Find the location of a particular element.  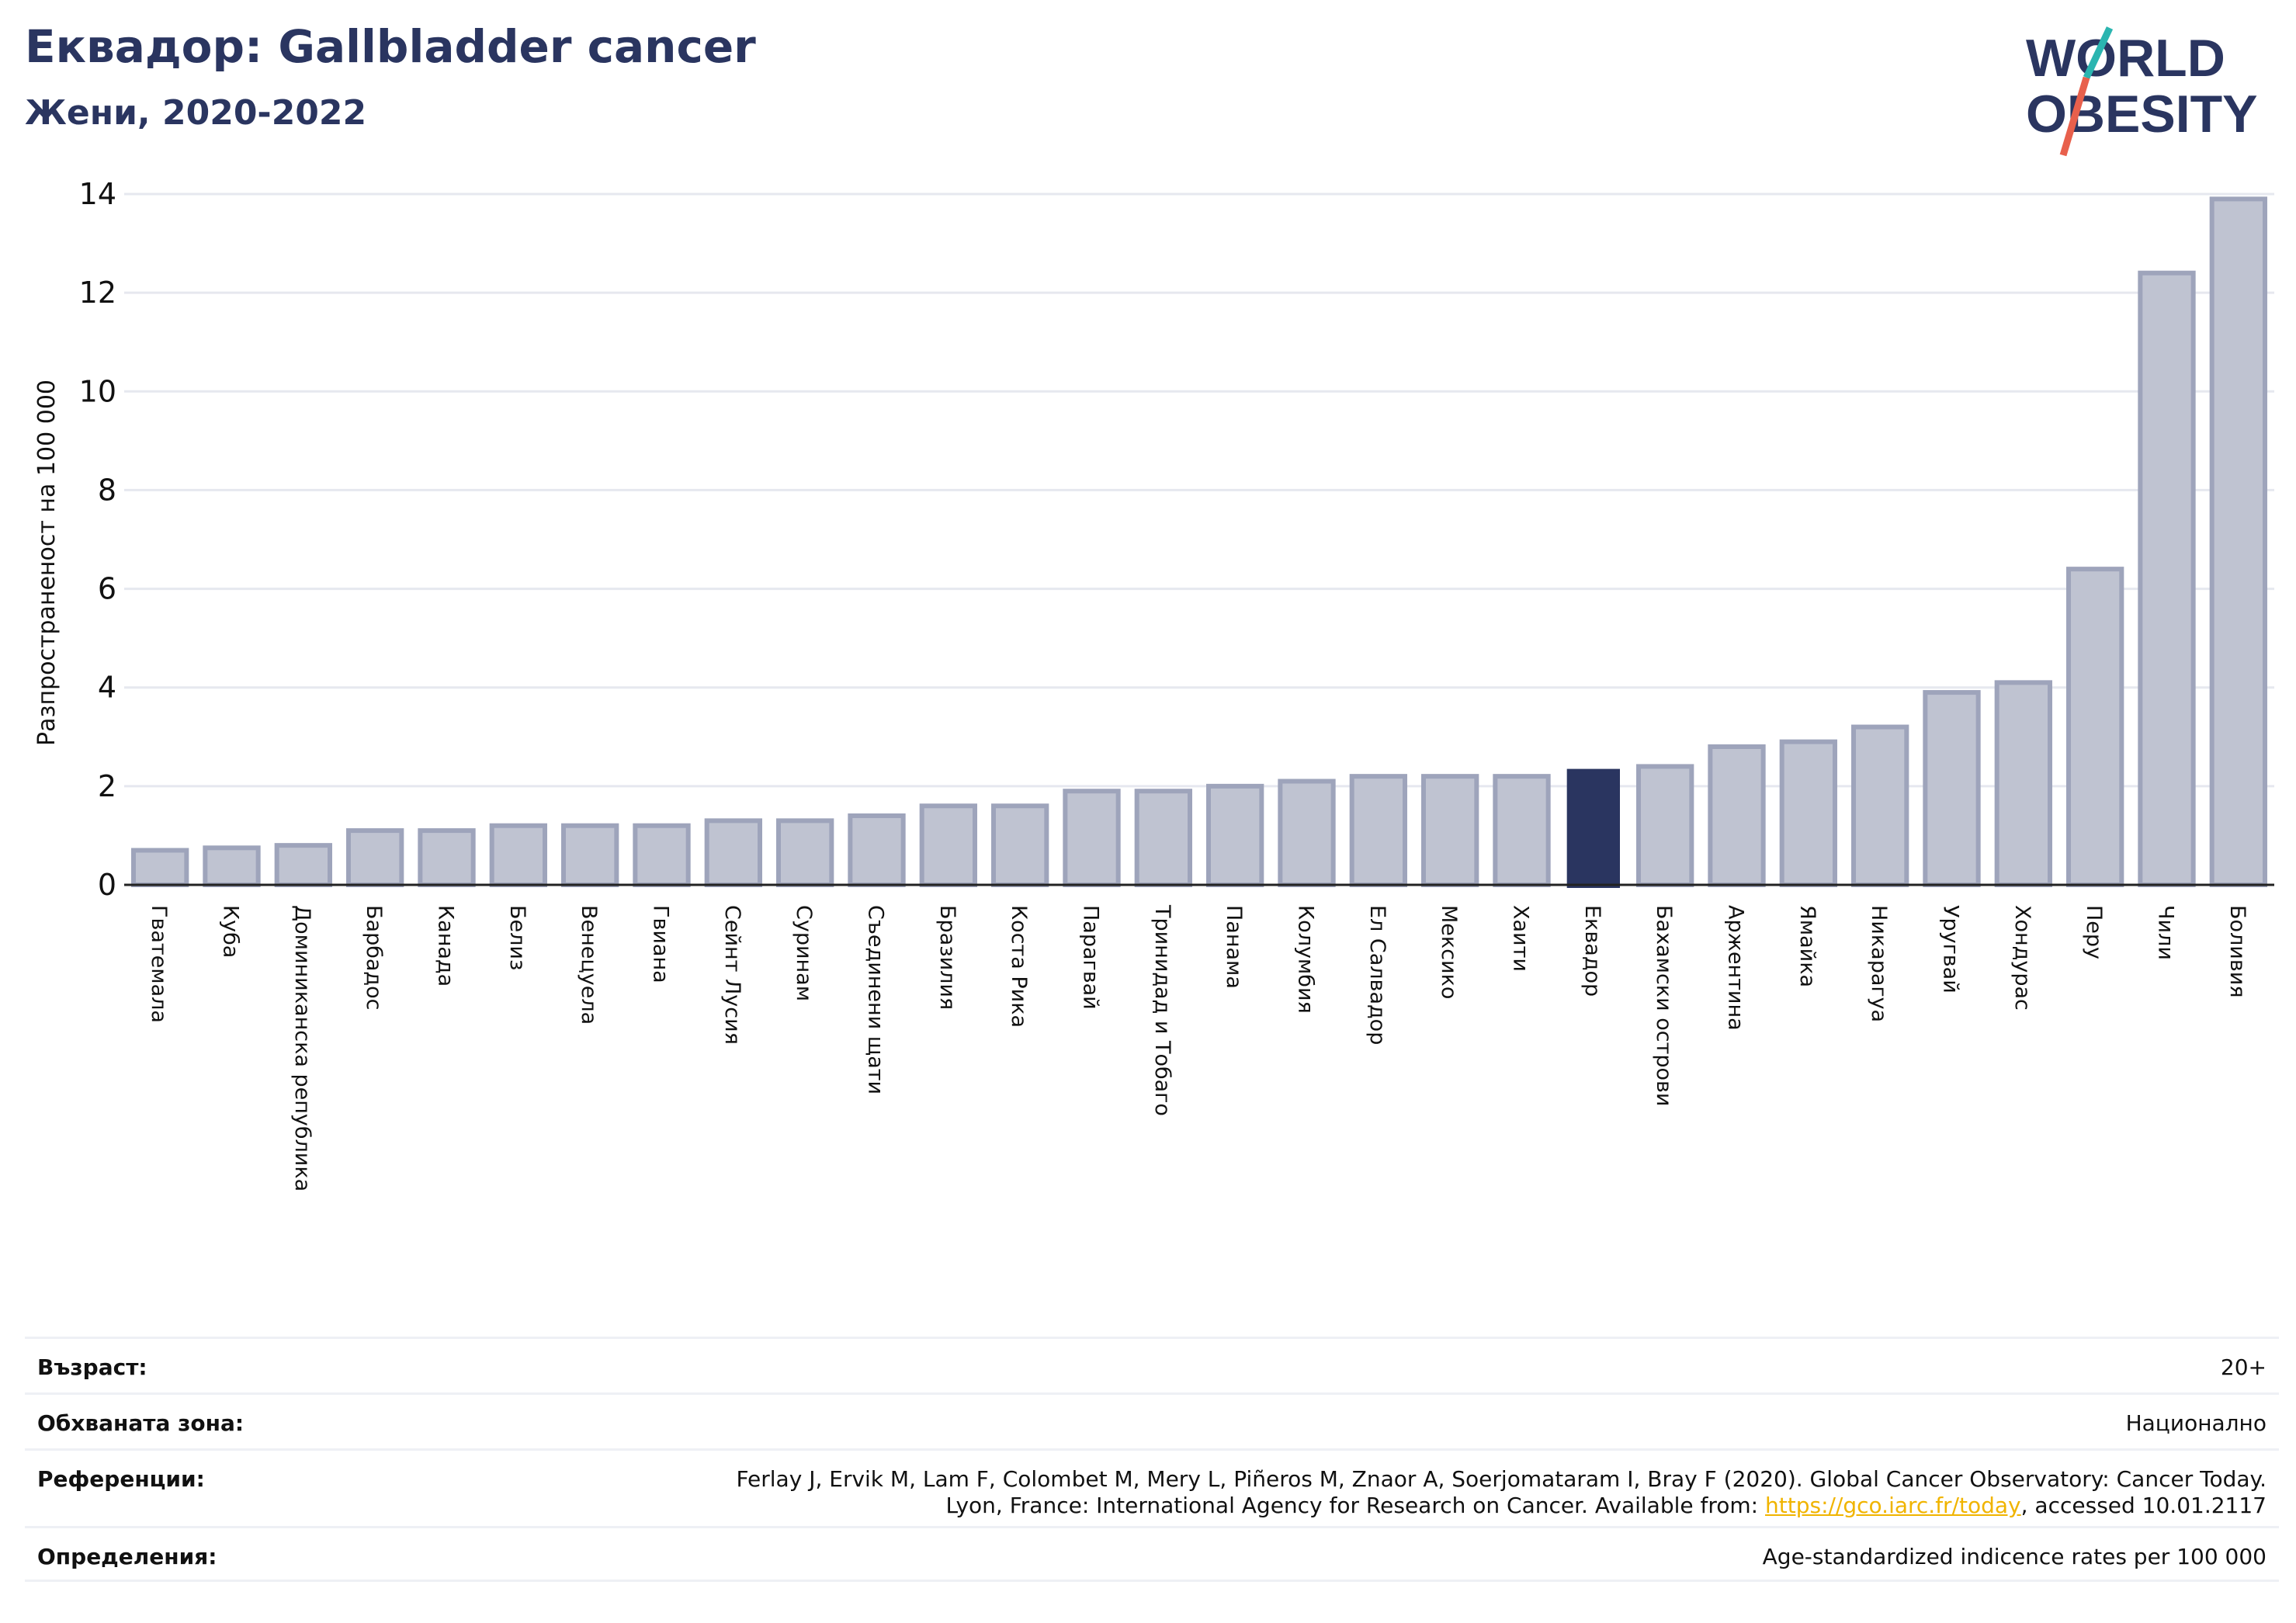

x-tick-label: Гватемала is located at coordinates (159, 964).